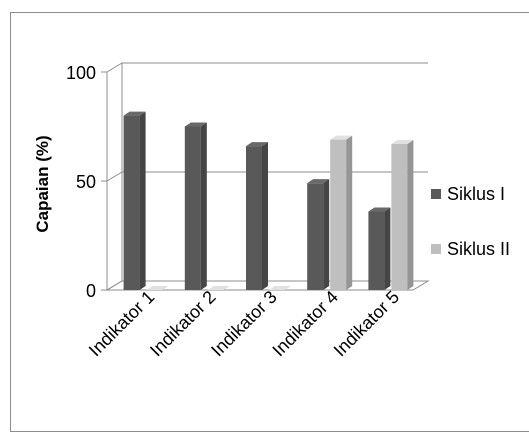  What do you see at coordinates (91, 291) in the screenshot?
I see `y-tick-label: 0` at bounding box center [91, 291].